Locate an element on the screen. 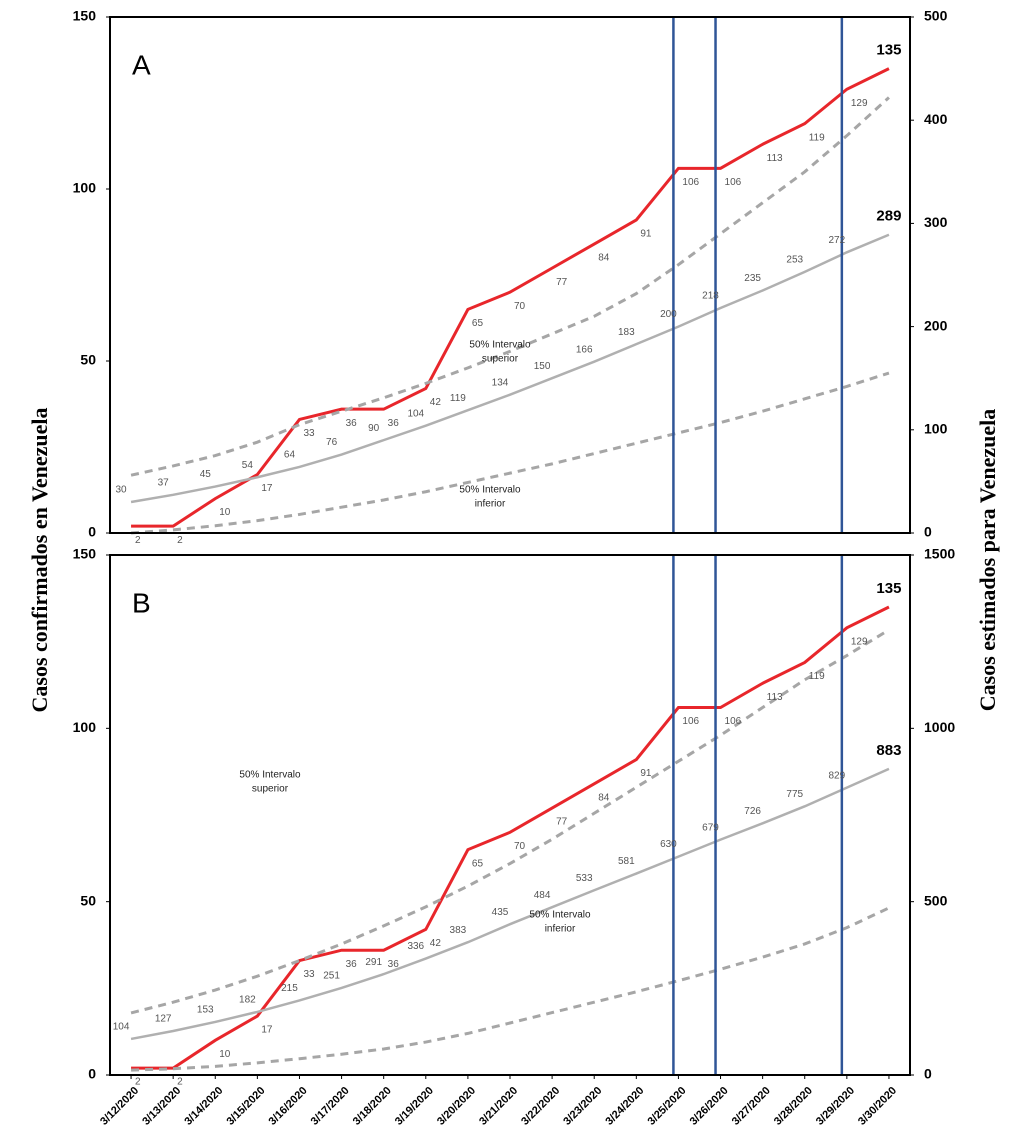  data-label: 153 is located at coordinates (205, 1010).